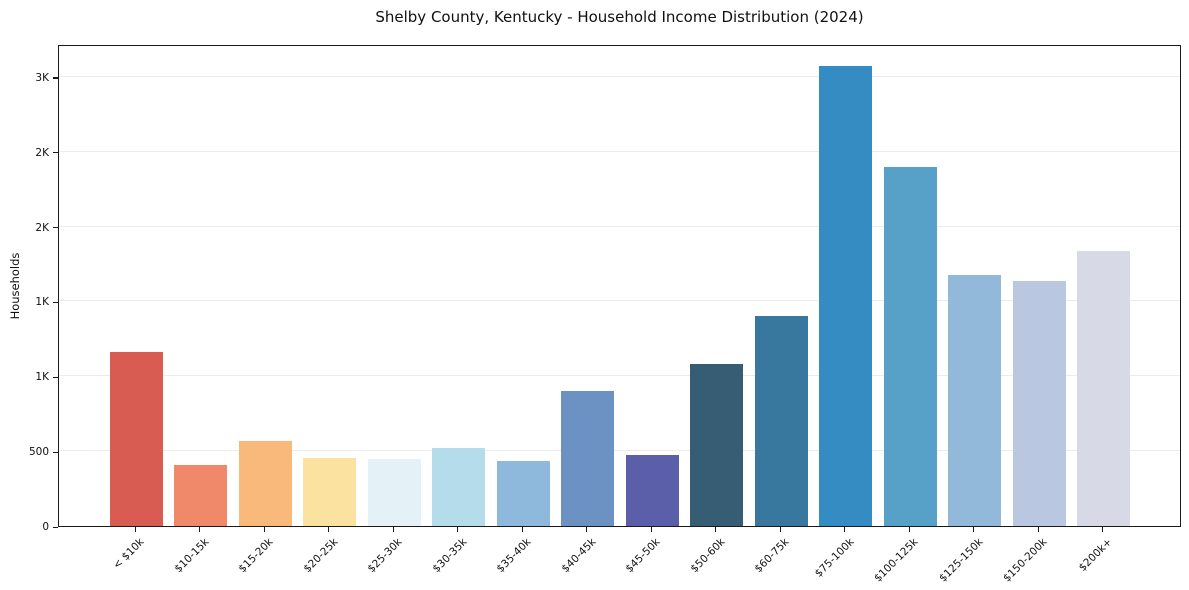 The height and width of the screenshot is (590, 1189). Describe the element at coordinates (42, 77) in the screenshot. I see `y-tick-label: 3K` at that location.